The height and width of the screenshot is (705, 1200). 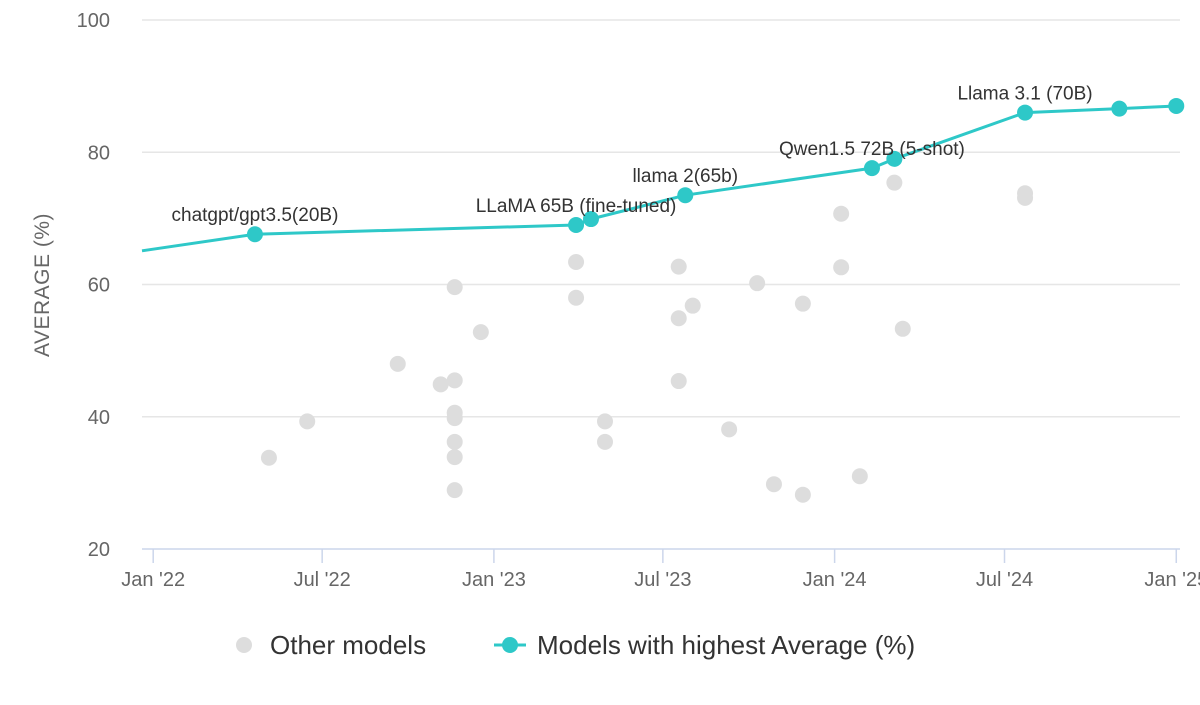 I want to click on x-tick-label: Jan '24, so click(x=835, y=580).